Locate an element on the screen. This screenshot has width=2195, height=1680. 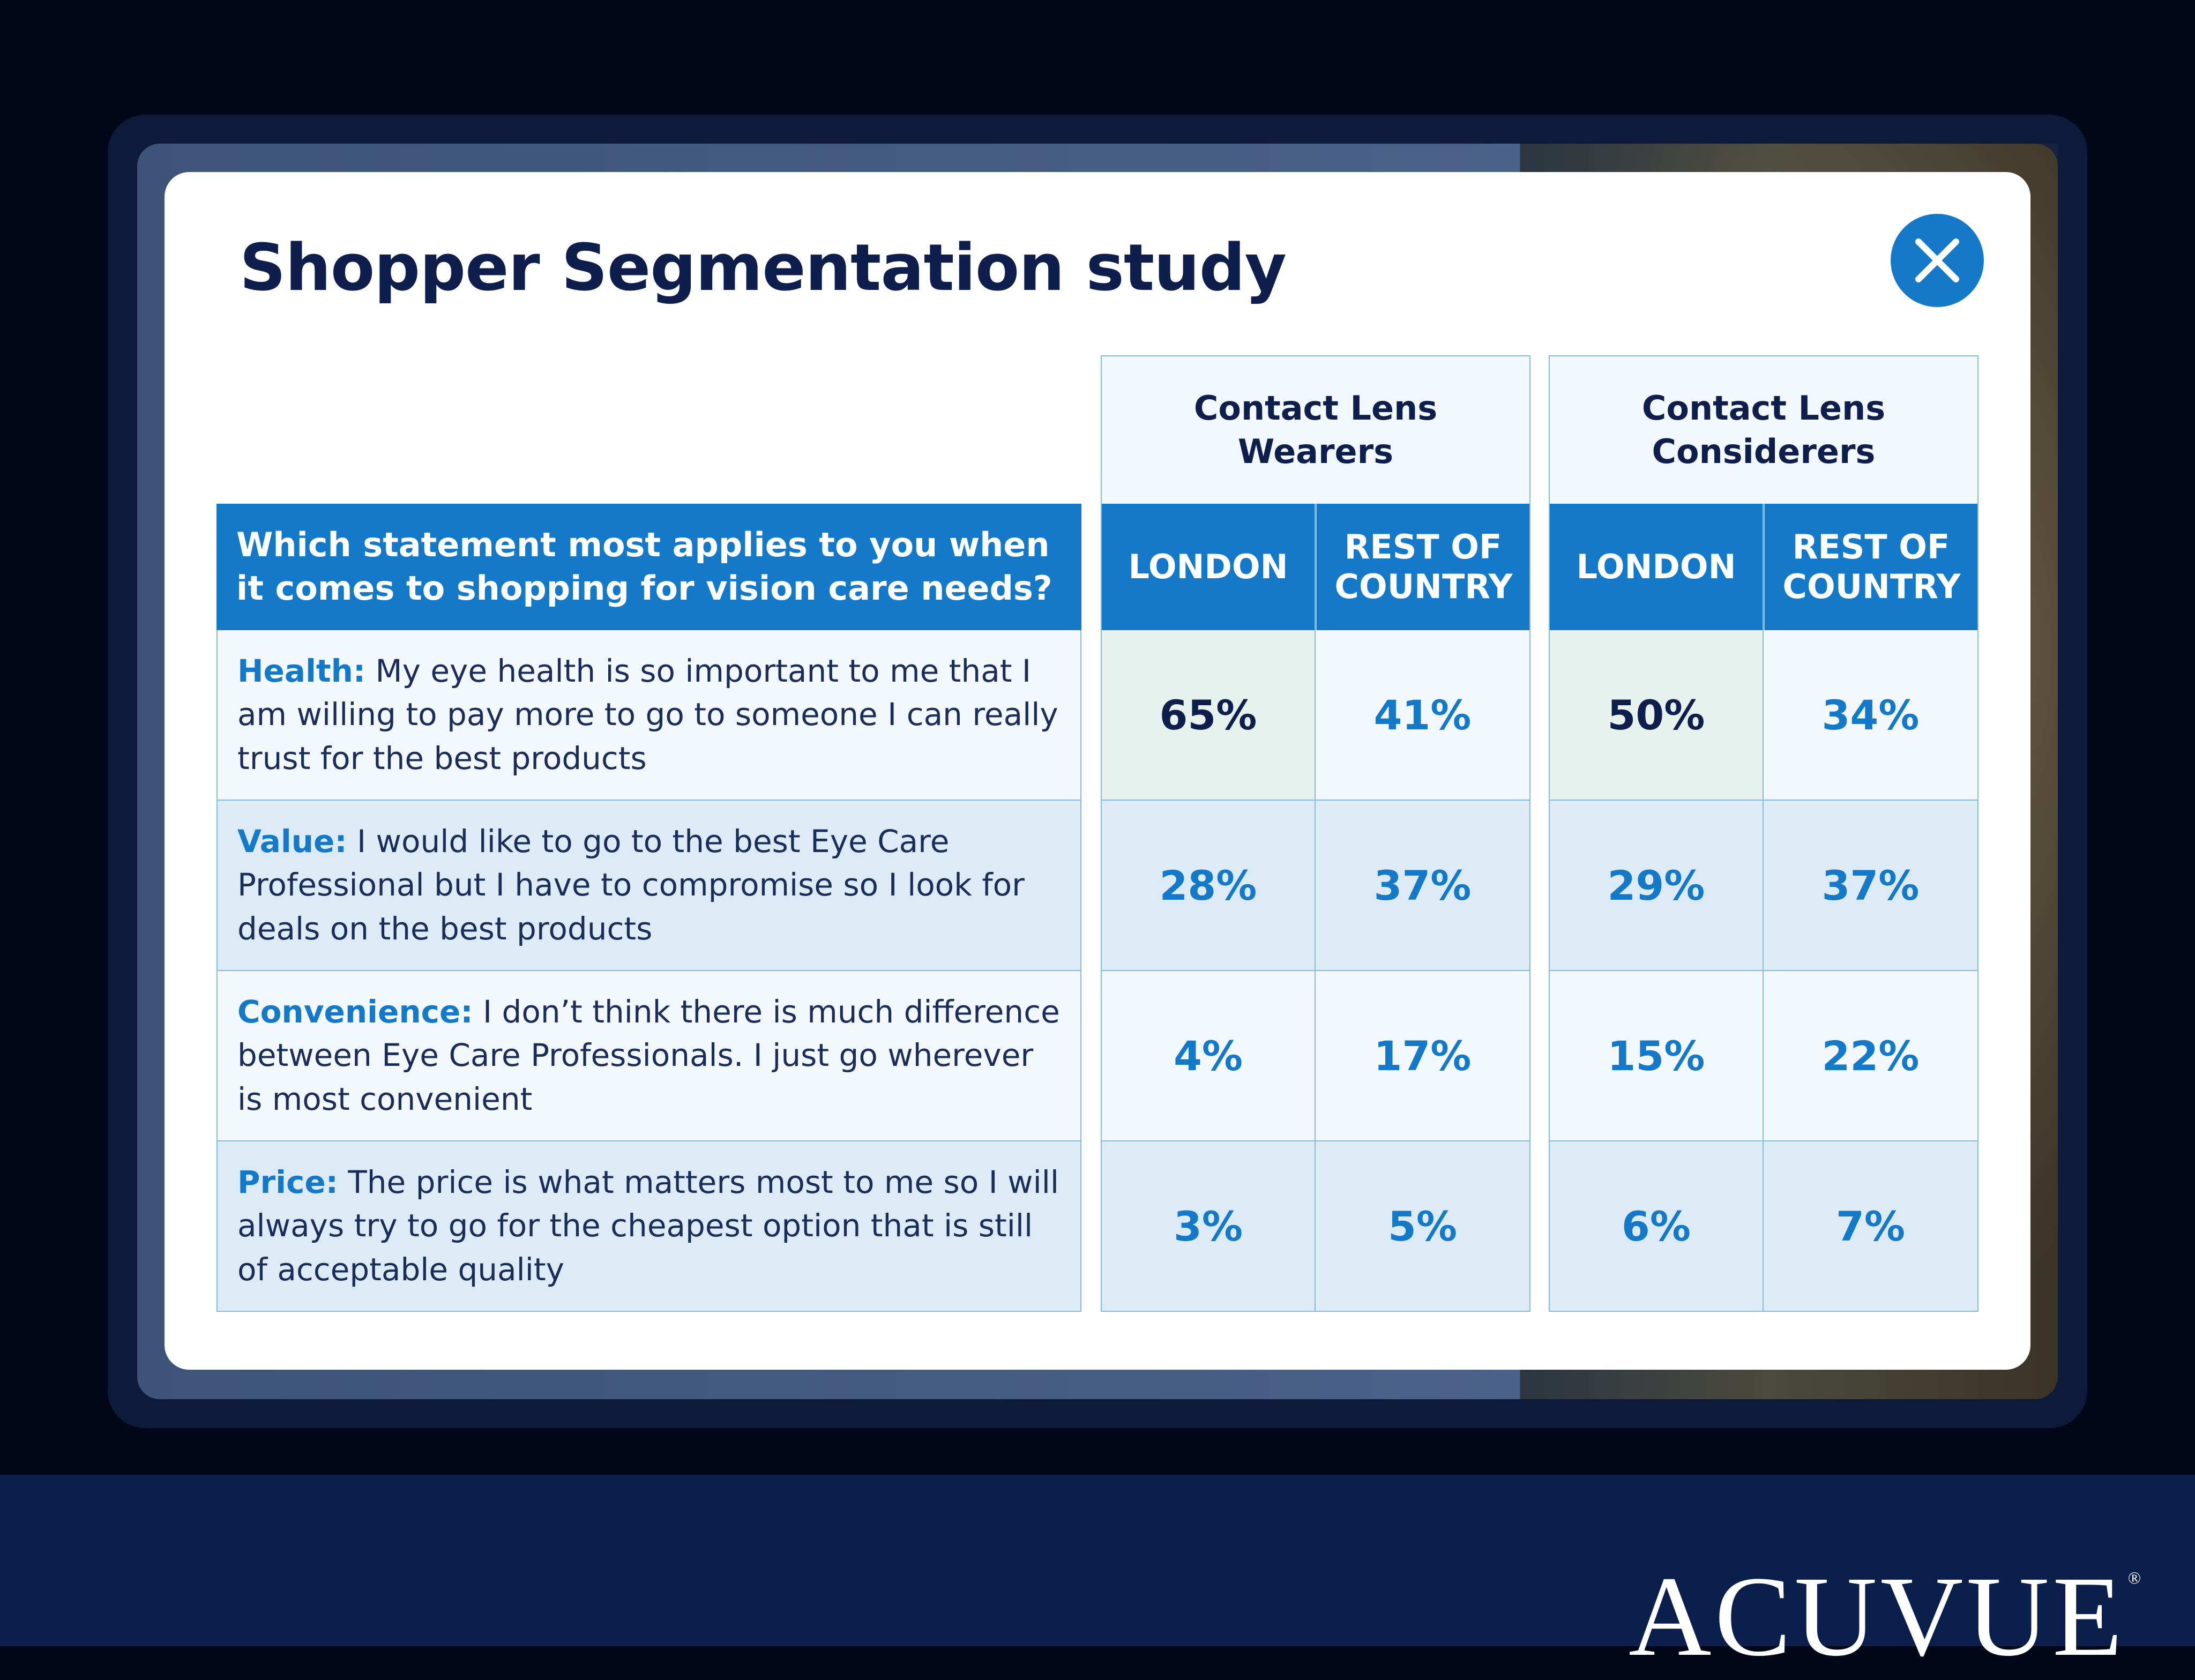
column-header-considerers-rest: REST OF COUNTRY is located at coordinates (1871, 567).